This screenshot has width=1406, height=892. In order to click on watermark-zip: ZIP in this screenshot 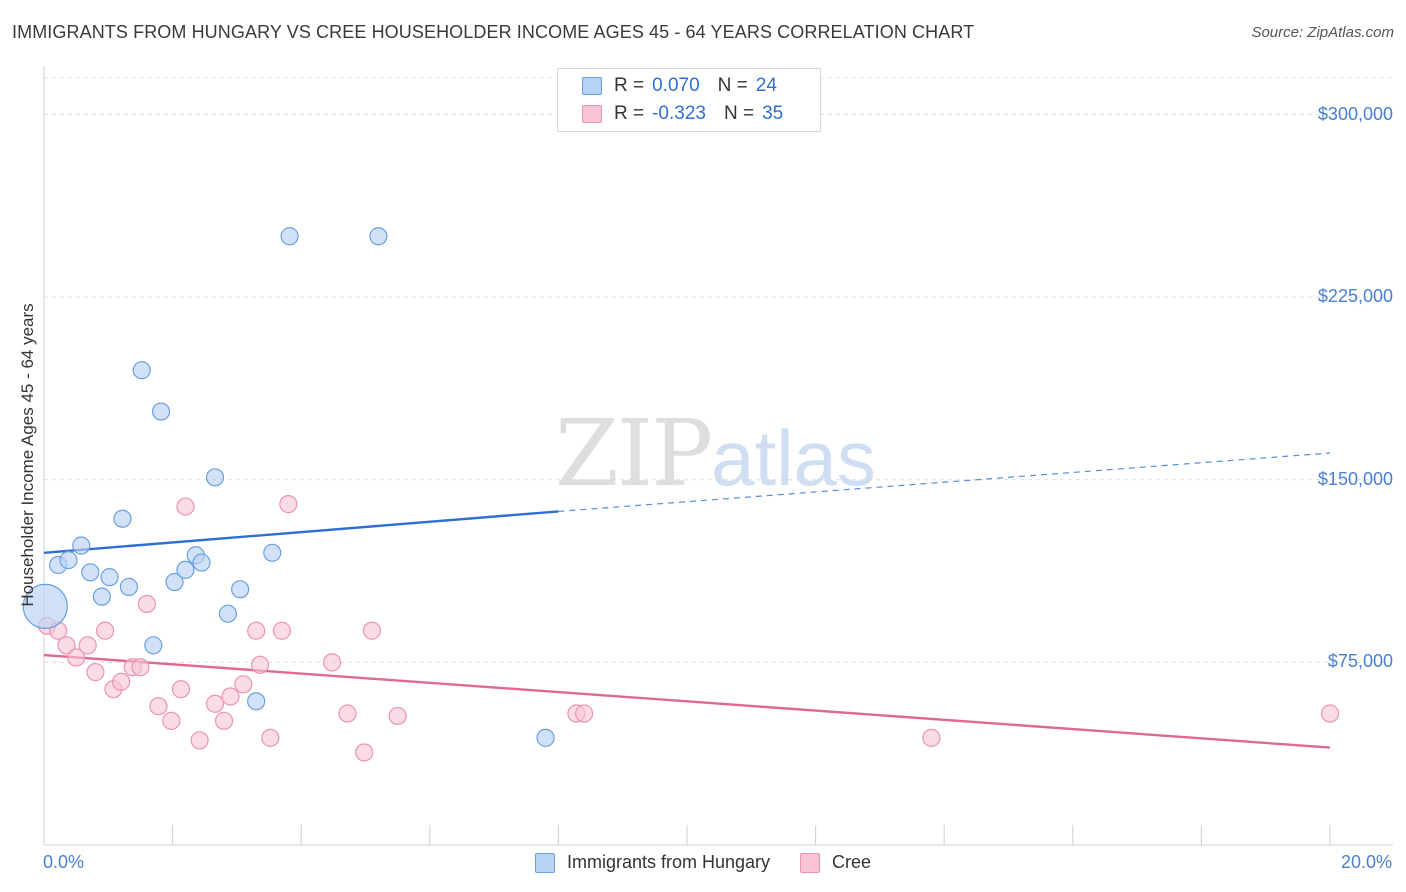, I will do `click(634, 453)`.